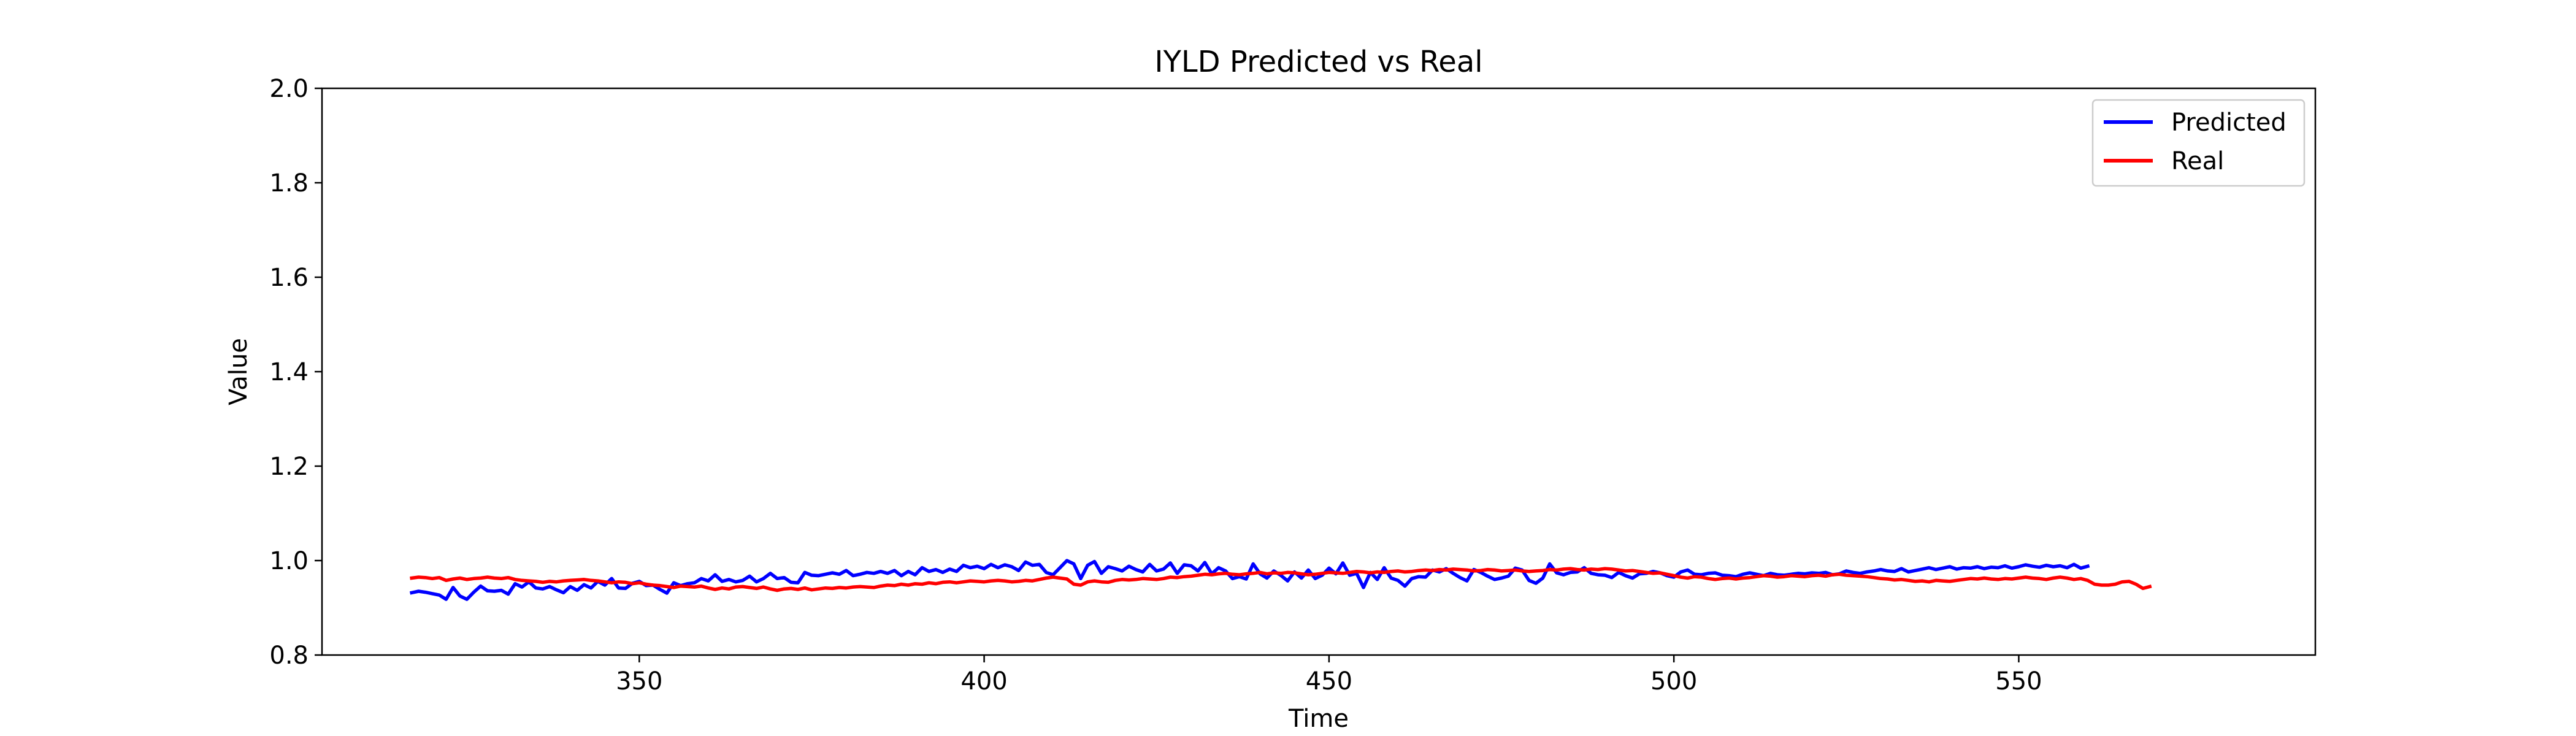 The width and height of the screenshot is (2576, 736). Describe the element at coordinates (238, 371) in the screenshot. I see `y-axis-label: Value` at that location.